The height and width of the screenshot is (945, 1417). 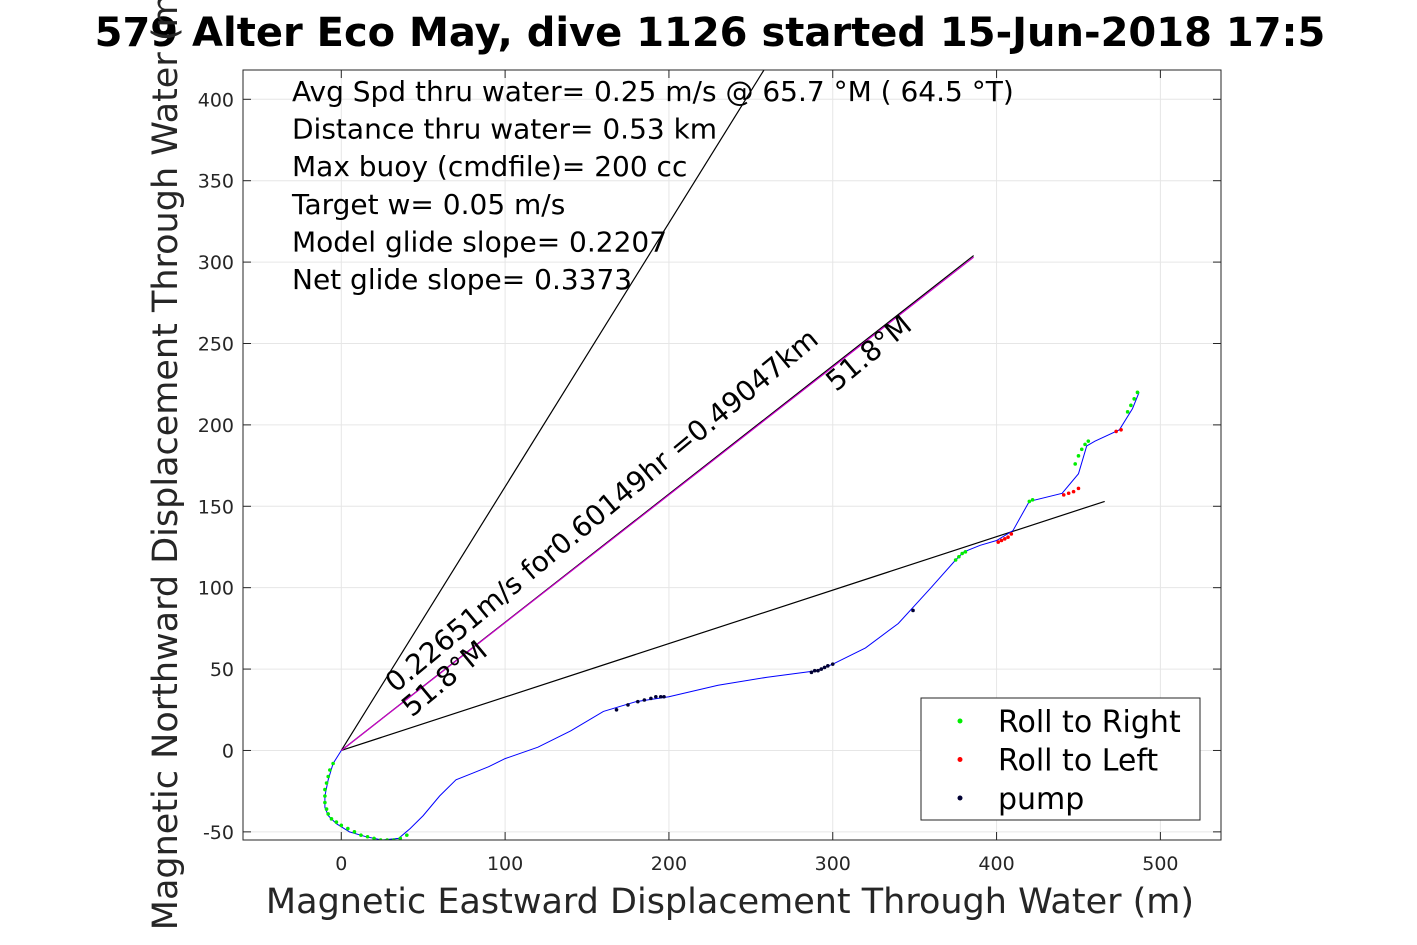 I want to click on x-tick-label: 400, so click(x=996, y=864).